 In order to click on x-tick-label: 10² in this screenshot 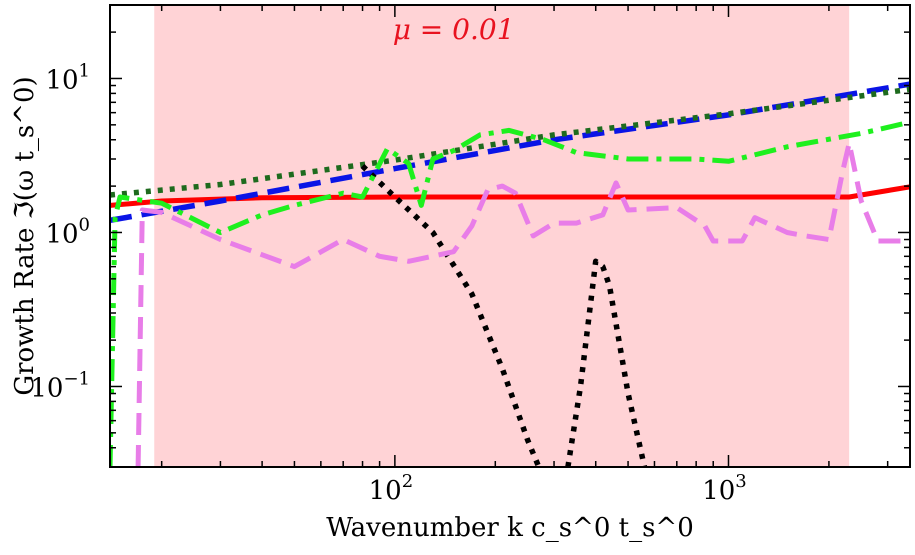, I will do `click(391, 488)`.